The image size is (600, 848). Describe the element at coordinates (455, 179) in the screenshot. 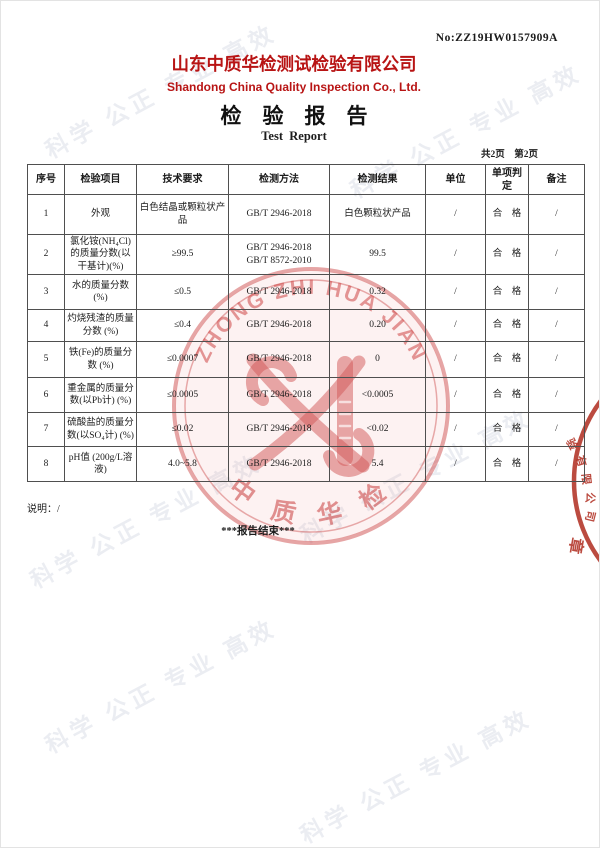

I see `column-header: 单位` at that location.